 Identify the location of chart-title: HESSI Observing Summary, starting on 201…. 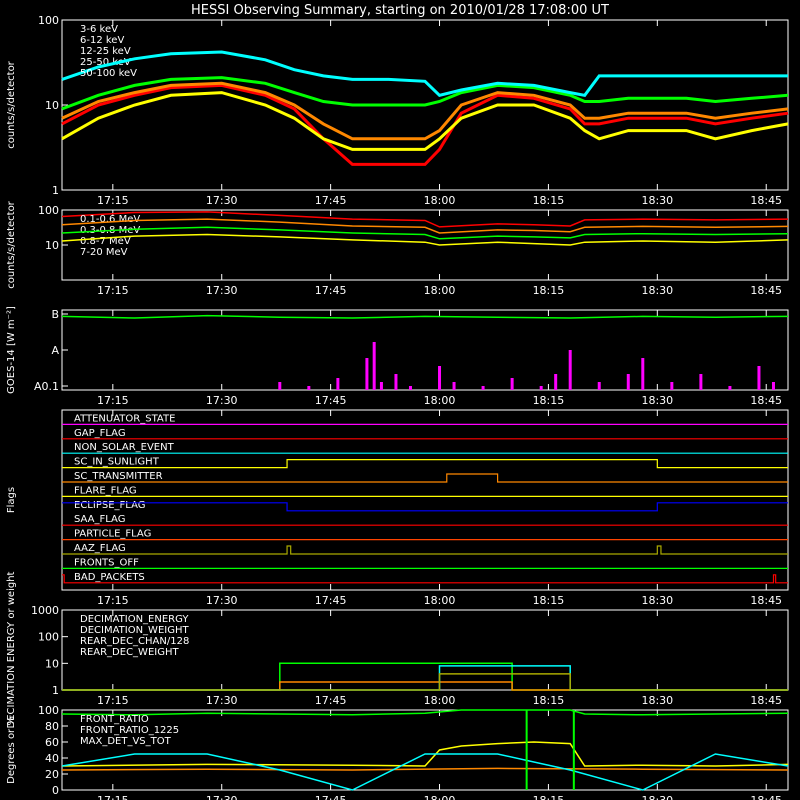
(400, 10).